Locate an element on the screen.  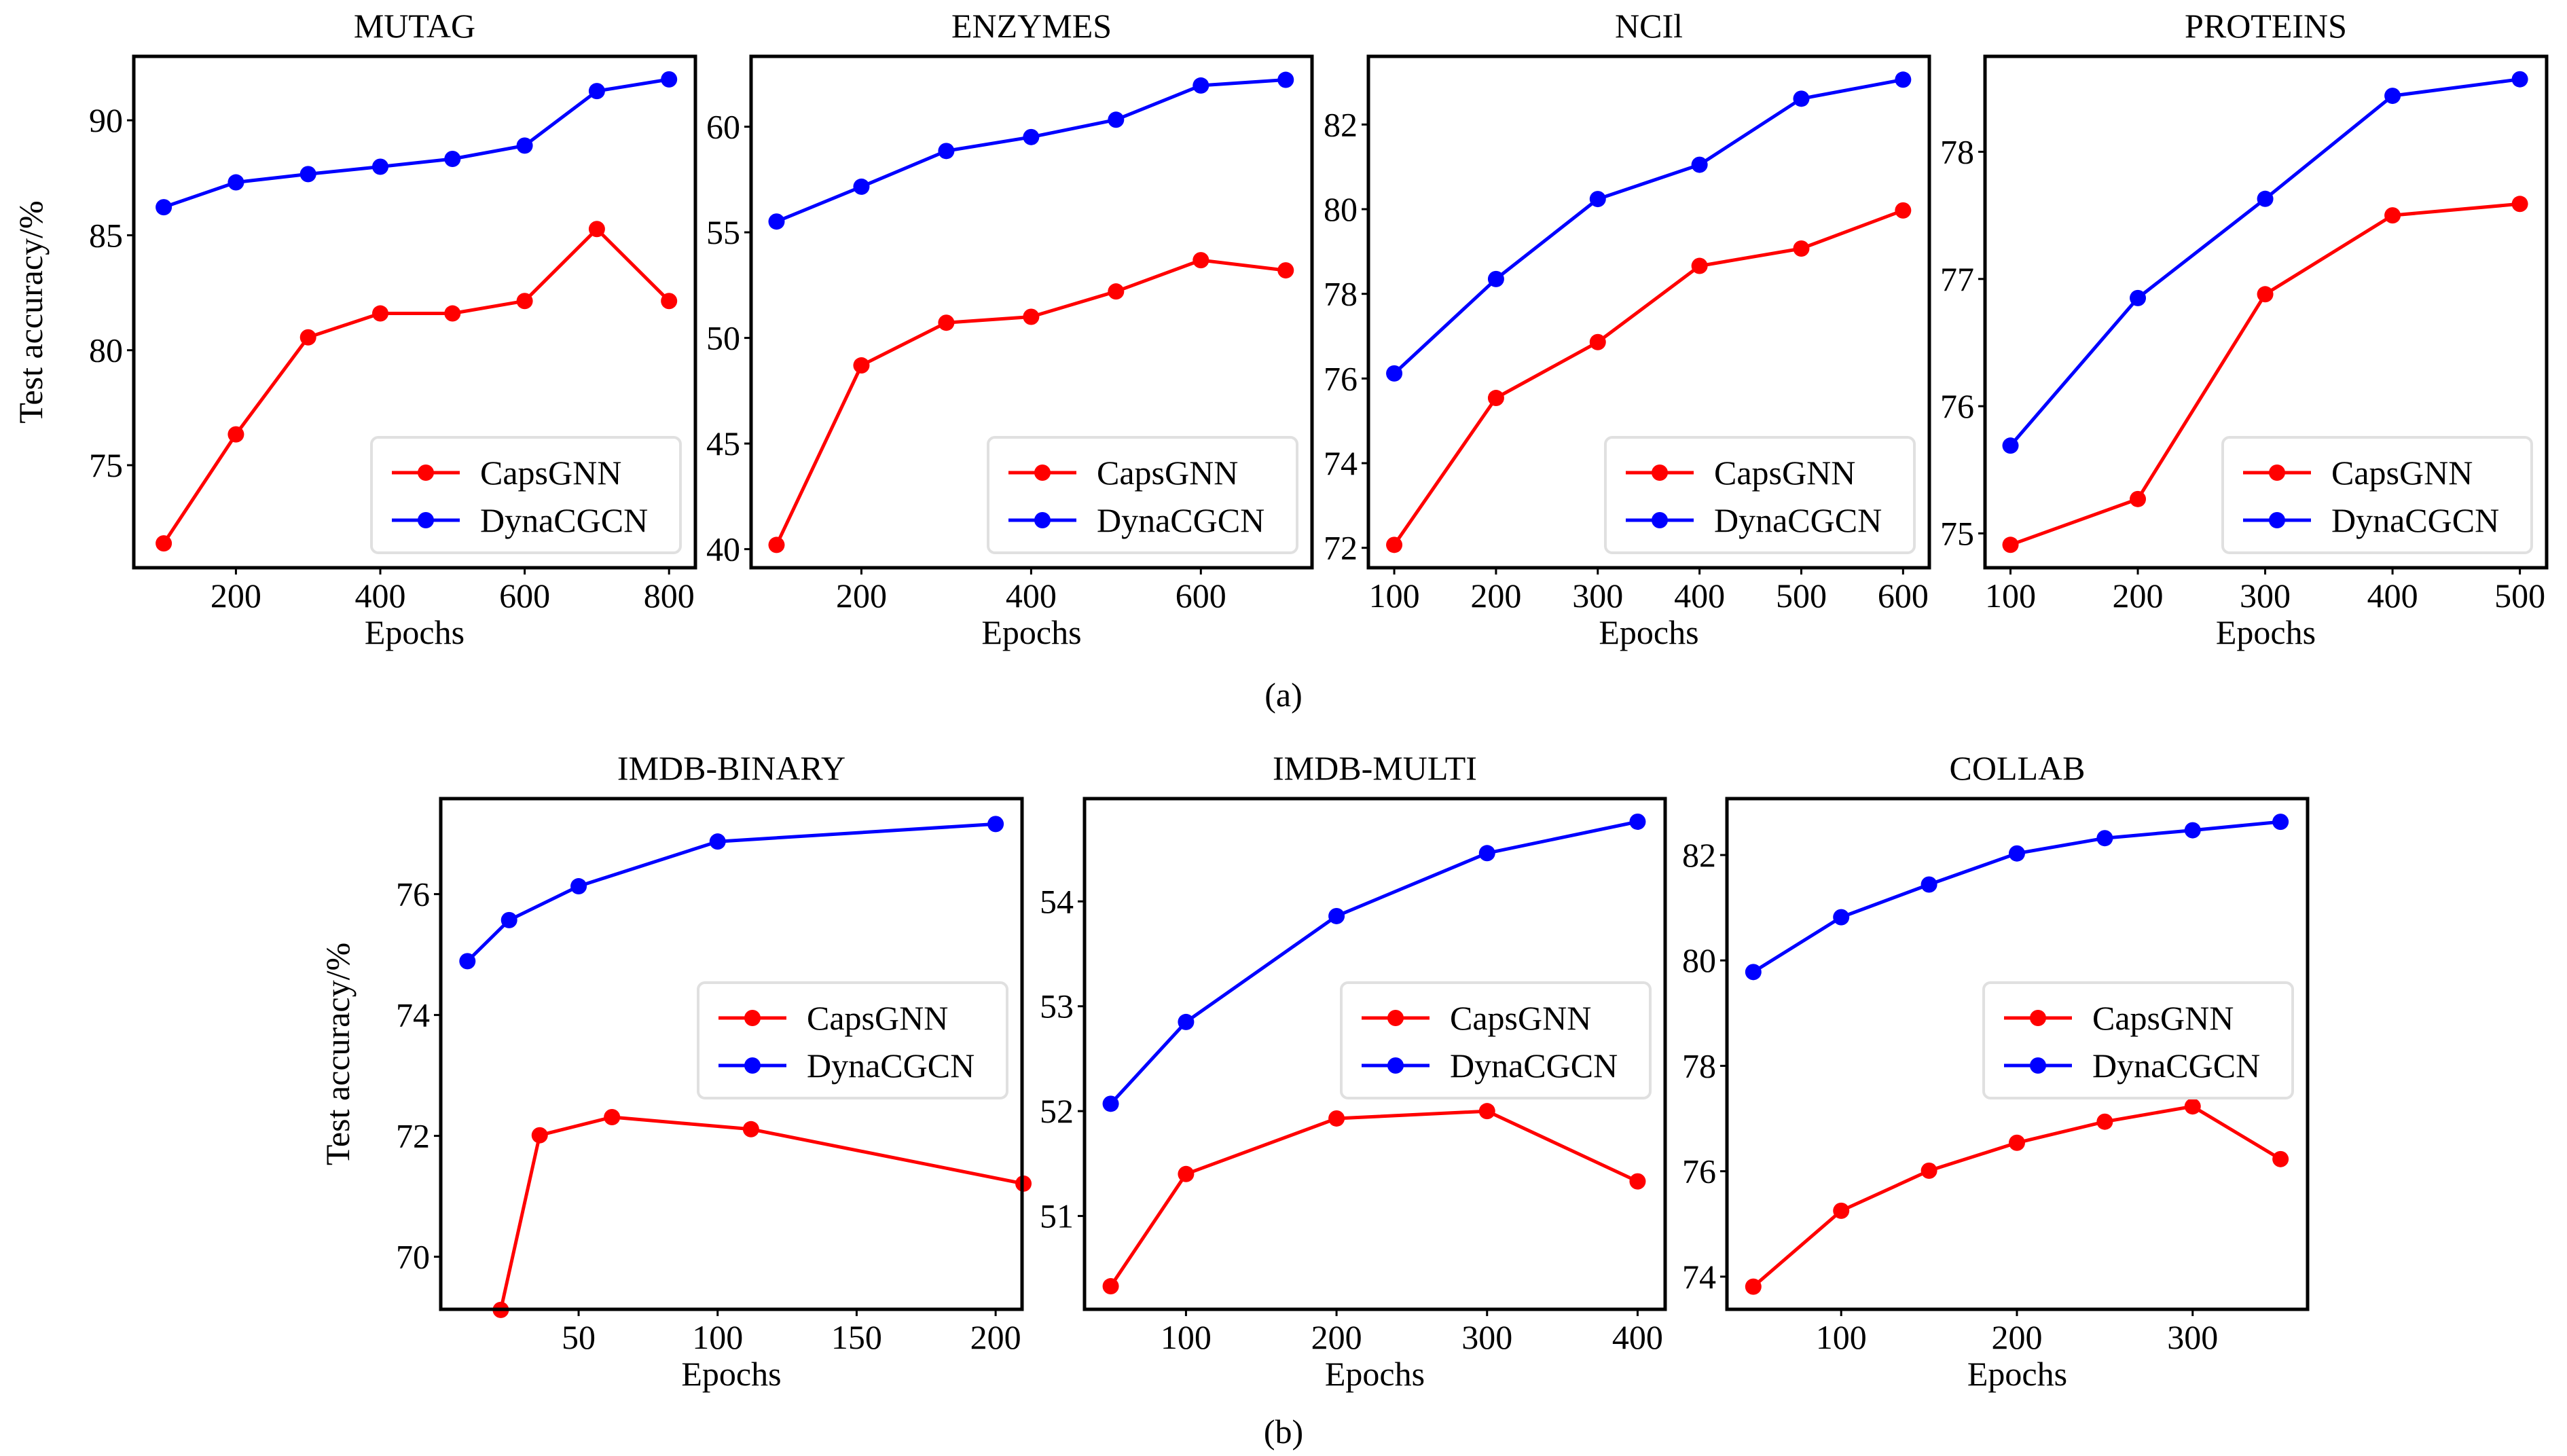
x-tick-label: 150 is located at coordinates (856, 1337).